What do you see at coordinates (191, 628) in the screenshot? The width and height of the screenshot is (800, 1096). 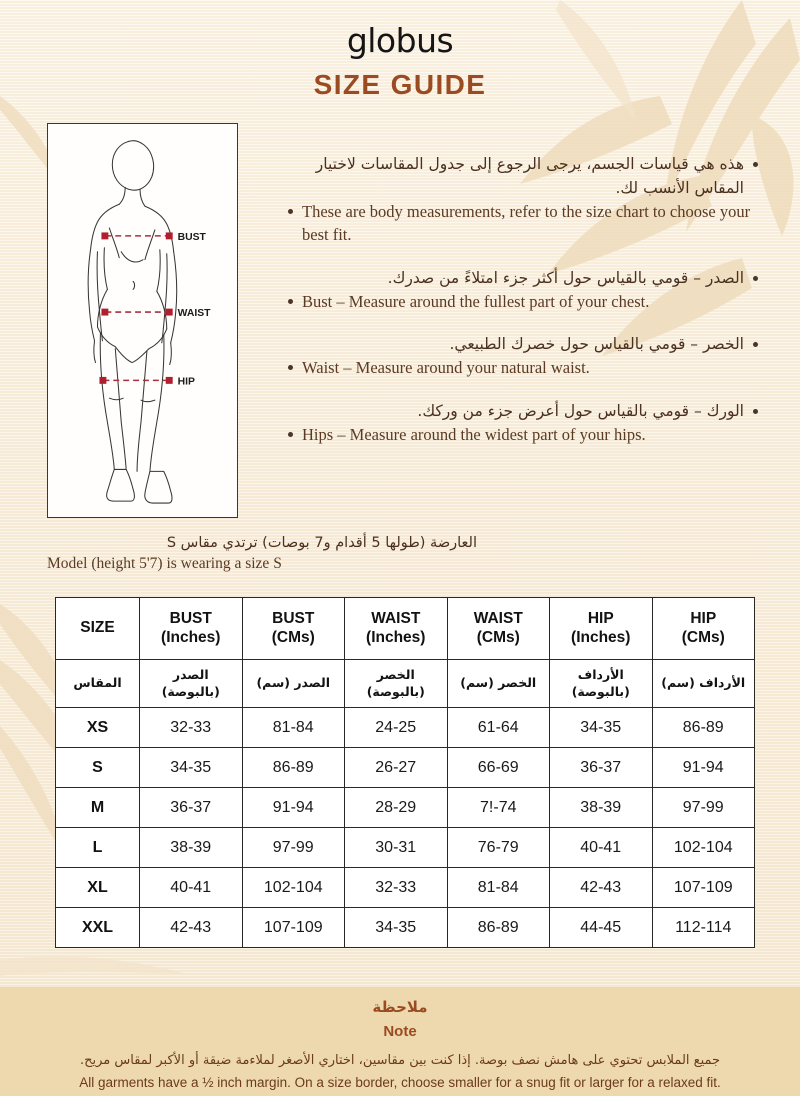 I see `column-header-bust-inches: BUST (Inches)` at bounding box center [191, 628].